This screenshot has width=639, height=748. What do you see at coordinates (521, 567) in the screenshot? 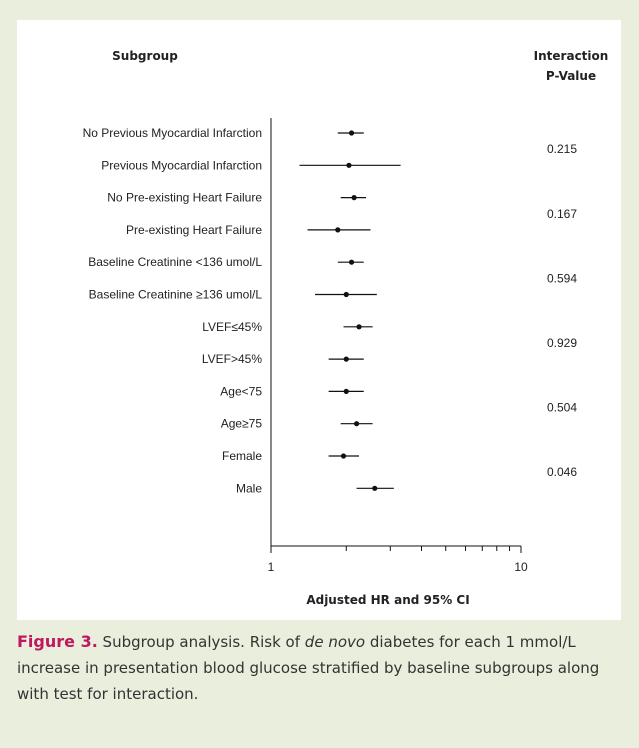
I see `x-tick-label: 10` at bounding box center [521, 567].